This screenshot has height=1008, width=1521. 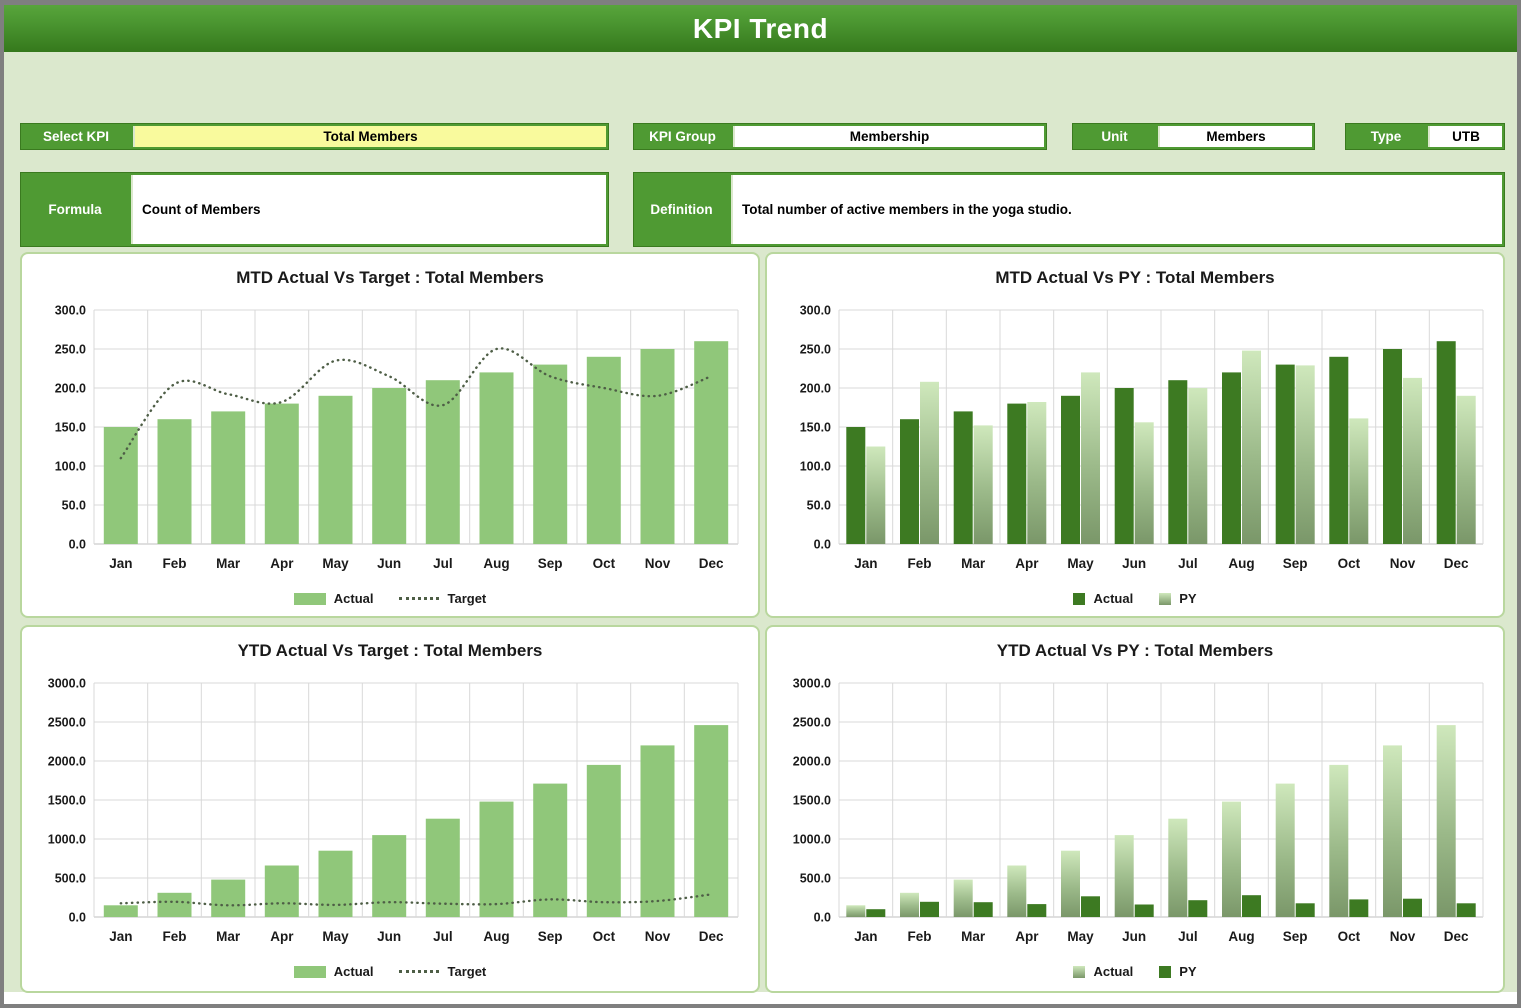 What do you see at coordinates (1465, 136) in the screenshot?
I see `type-field: UTB` at bounding box center [1465, 136].